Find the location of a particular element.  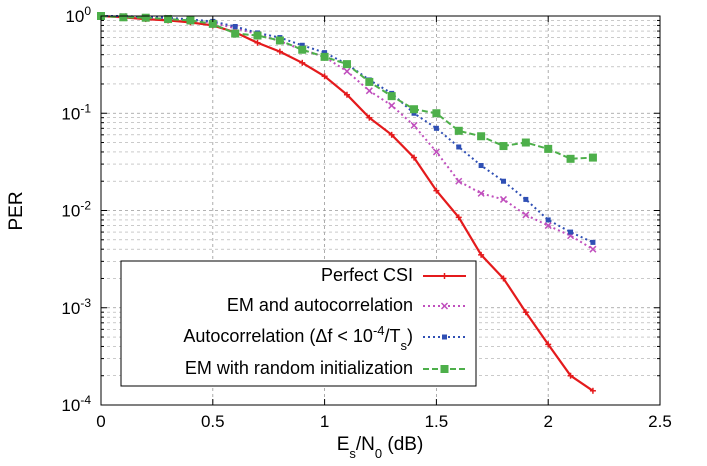

legend-label-autocorrelation: Autocorrelation (Δf < 10-4/Ts) is located at coordinates (298, 338).